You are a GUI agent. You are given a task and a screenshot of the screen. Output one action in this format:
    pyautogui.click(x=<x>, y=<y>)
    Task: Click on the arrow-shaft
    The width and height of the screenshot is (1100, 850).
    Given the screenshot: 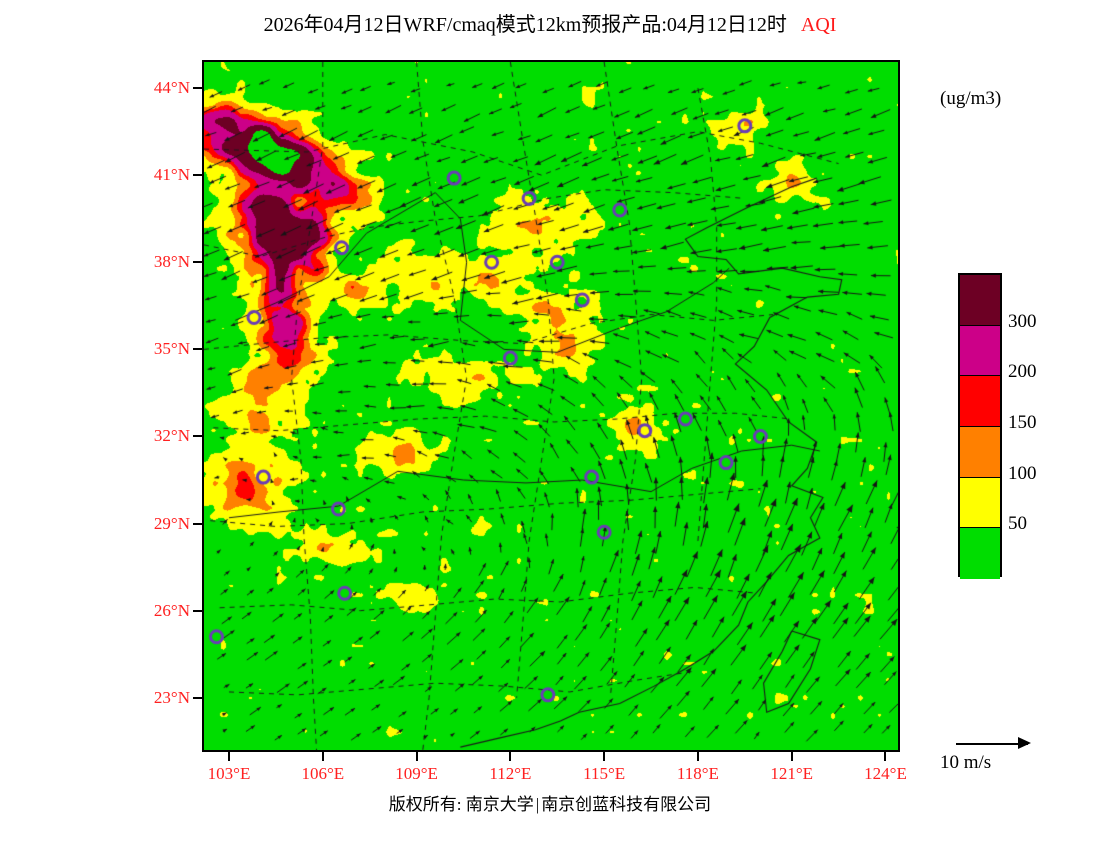 What is the action you would take?
    pyautogui.click(x=992, y=744)
    